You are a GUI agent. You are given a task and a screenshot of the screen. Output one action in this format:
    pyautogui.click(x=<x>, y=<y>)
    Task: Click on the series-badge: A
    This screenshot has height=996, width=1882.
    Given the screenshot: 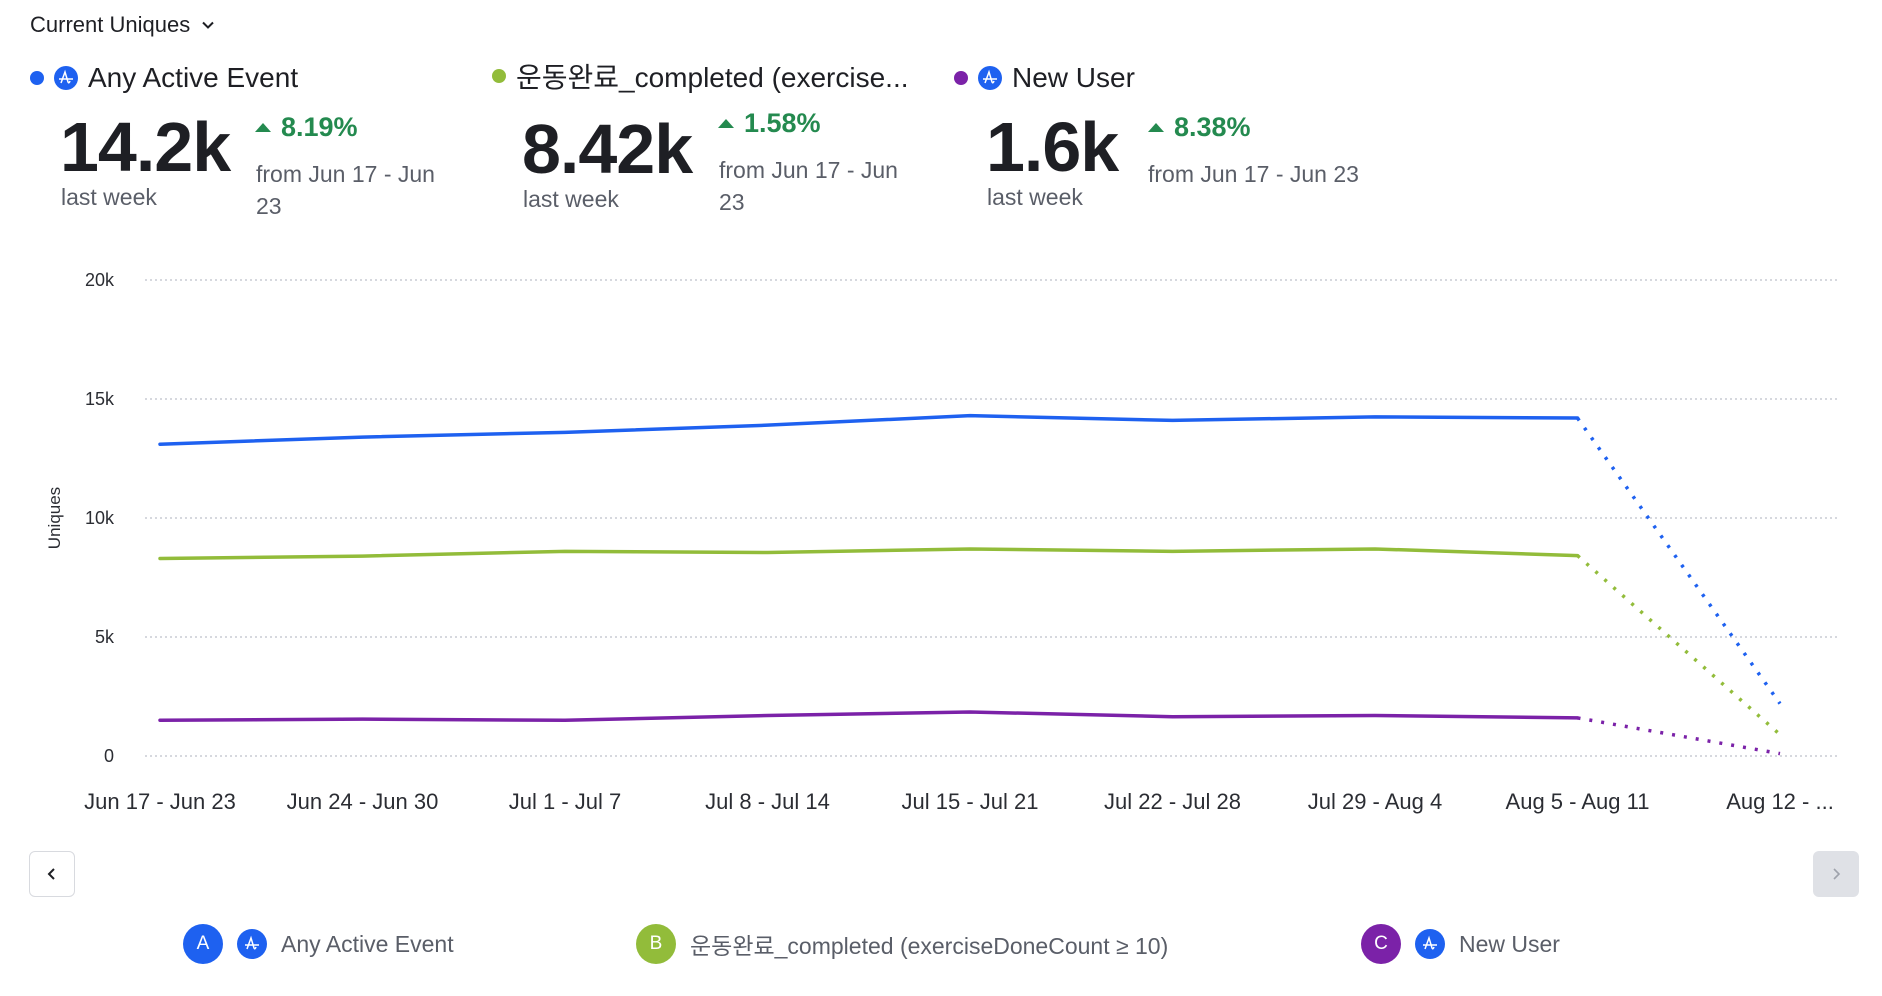 What is the action you would take?
    pyautogui.click(x=203, y=944)
    